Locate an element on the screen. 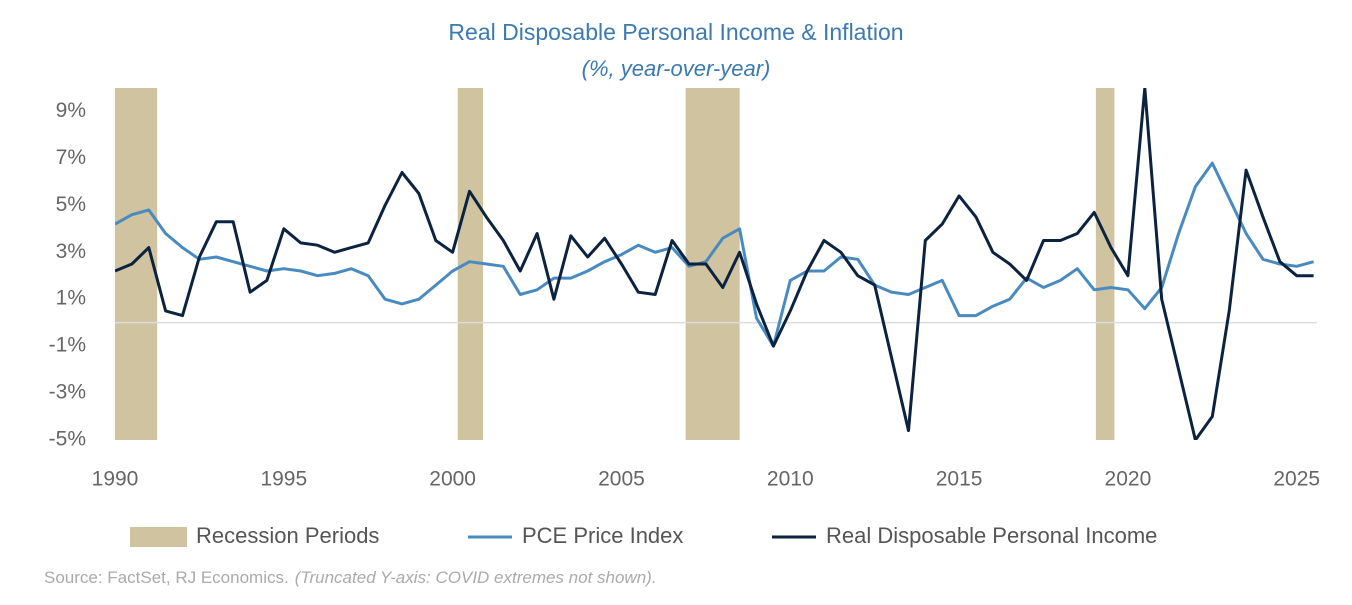  source-text: Source: FactSet, RJ Economics. is located at coordinates (166, 577).